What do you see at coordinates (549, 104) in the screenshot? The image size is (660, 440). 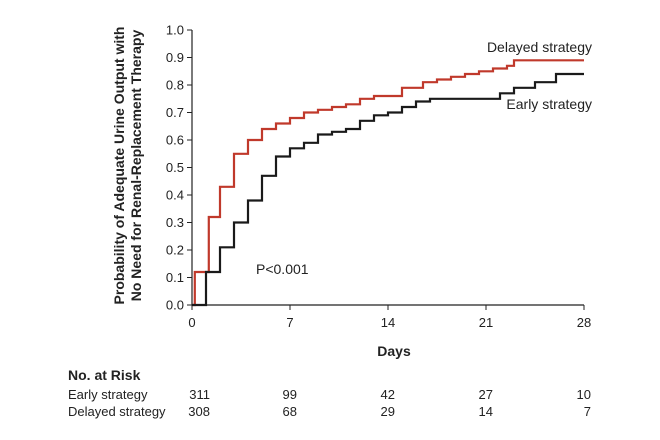 I see `series-label-early-strategy: Early strategy` at bounding box center [549, 104].